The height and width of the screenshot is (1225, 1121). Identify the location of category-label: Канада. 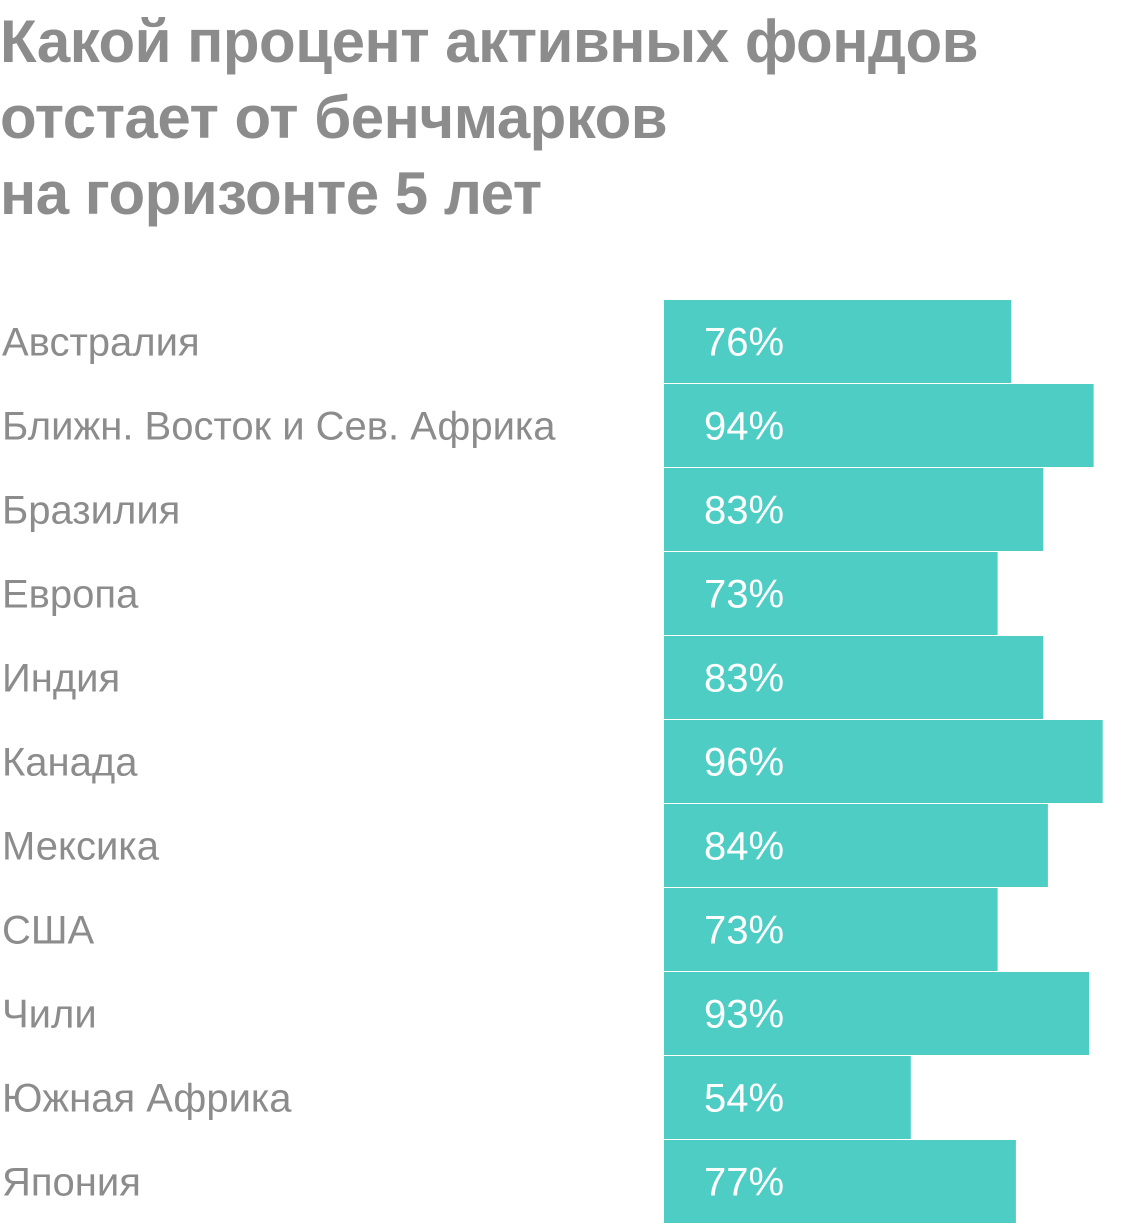
(70, 763).